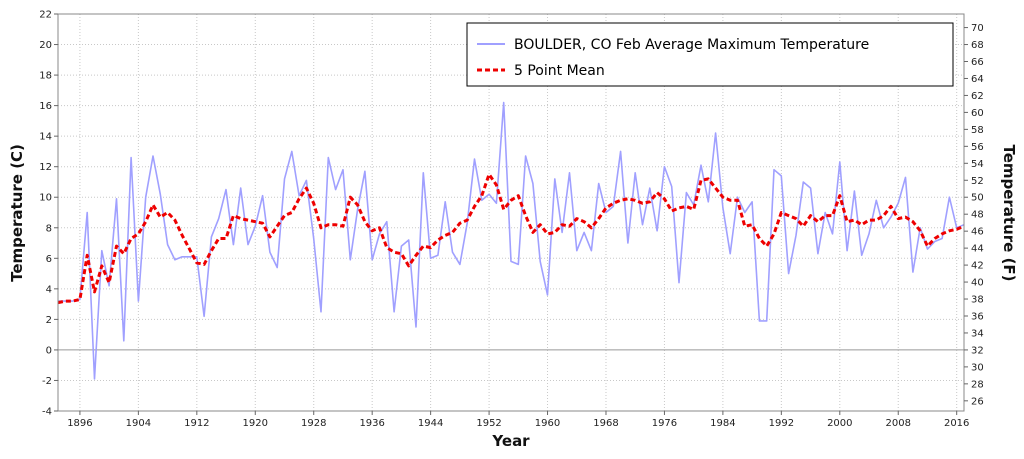 This screenshot has height=459, width=1024. I want to click on y-tick-label-right: 56, so click(977, 147).